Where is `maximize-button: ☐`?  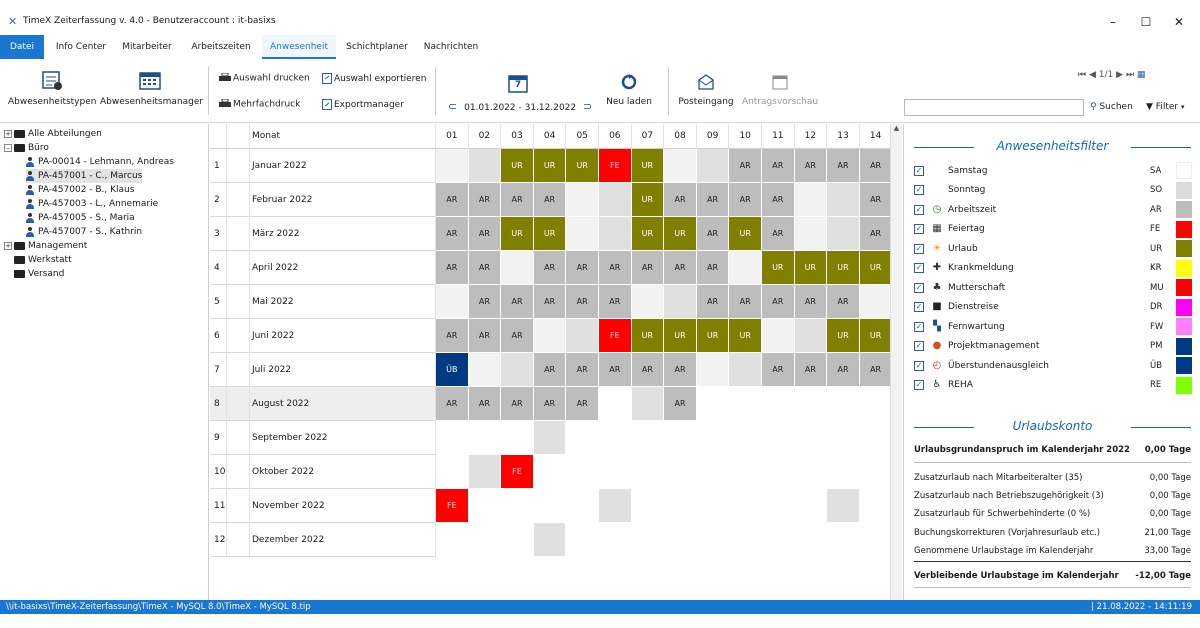 maximize-button: ☐ is located at coordinates (1146, 22).